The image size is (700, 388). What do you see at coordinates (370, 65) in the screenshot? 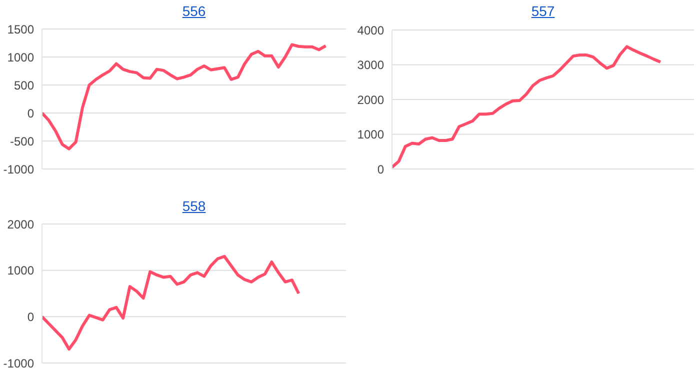
I see `y-tick-label: 3000` at bounding box center [370, 65].